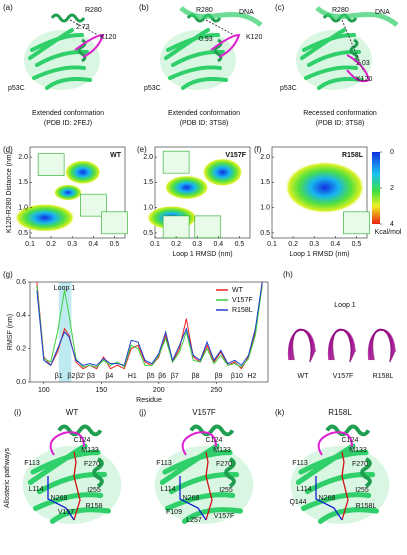 The width and height of the screenshot is (407, 555). Describe the element at coordinates (366, 506) in the screenshot. I see `residue-label: R158L` at that location.